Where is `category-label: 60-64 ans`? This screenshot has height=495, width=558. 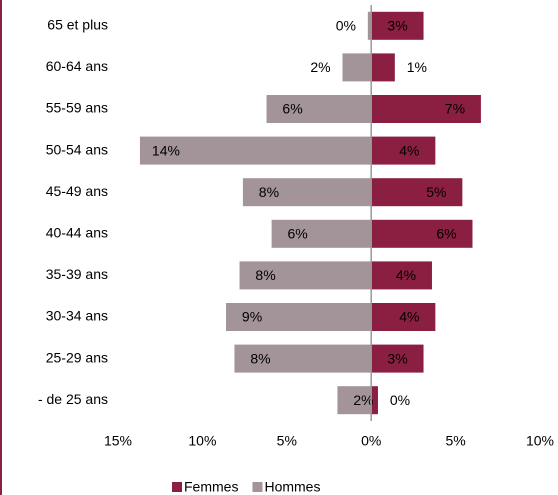 category-label: 60-64 ans is located at coordinates (77, 66).